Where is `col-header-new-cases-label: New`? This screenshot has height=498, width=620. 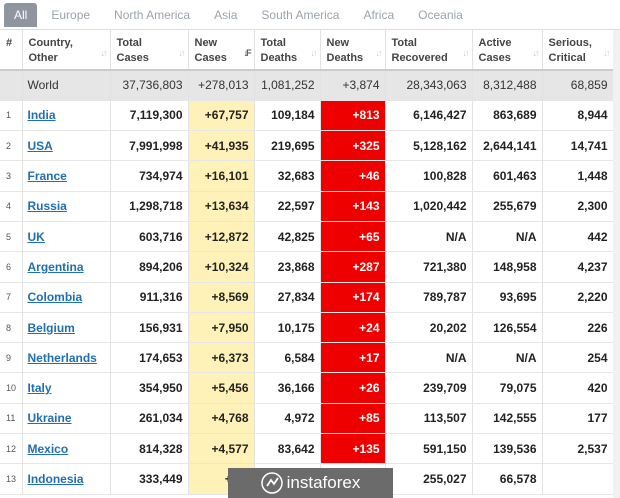 col-header-new-cases-label: New is located at coordinates (206, 43).